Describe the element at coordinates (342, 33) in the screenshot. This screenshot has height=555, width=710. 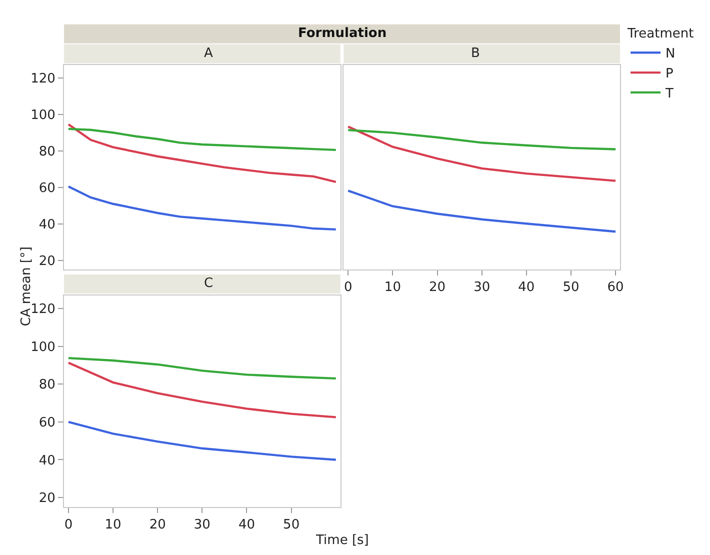
I see `text: Formulation` at that location.